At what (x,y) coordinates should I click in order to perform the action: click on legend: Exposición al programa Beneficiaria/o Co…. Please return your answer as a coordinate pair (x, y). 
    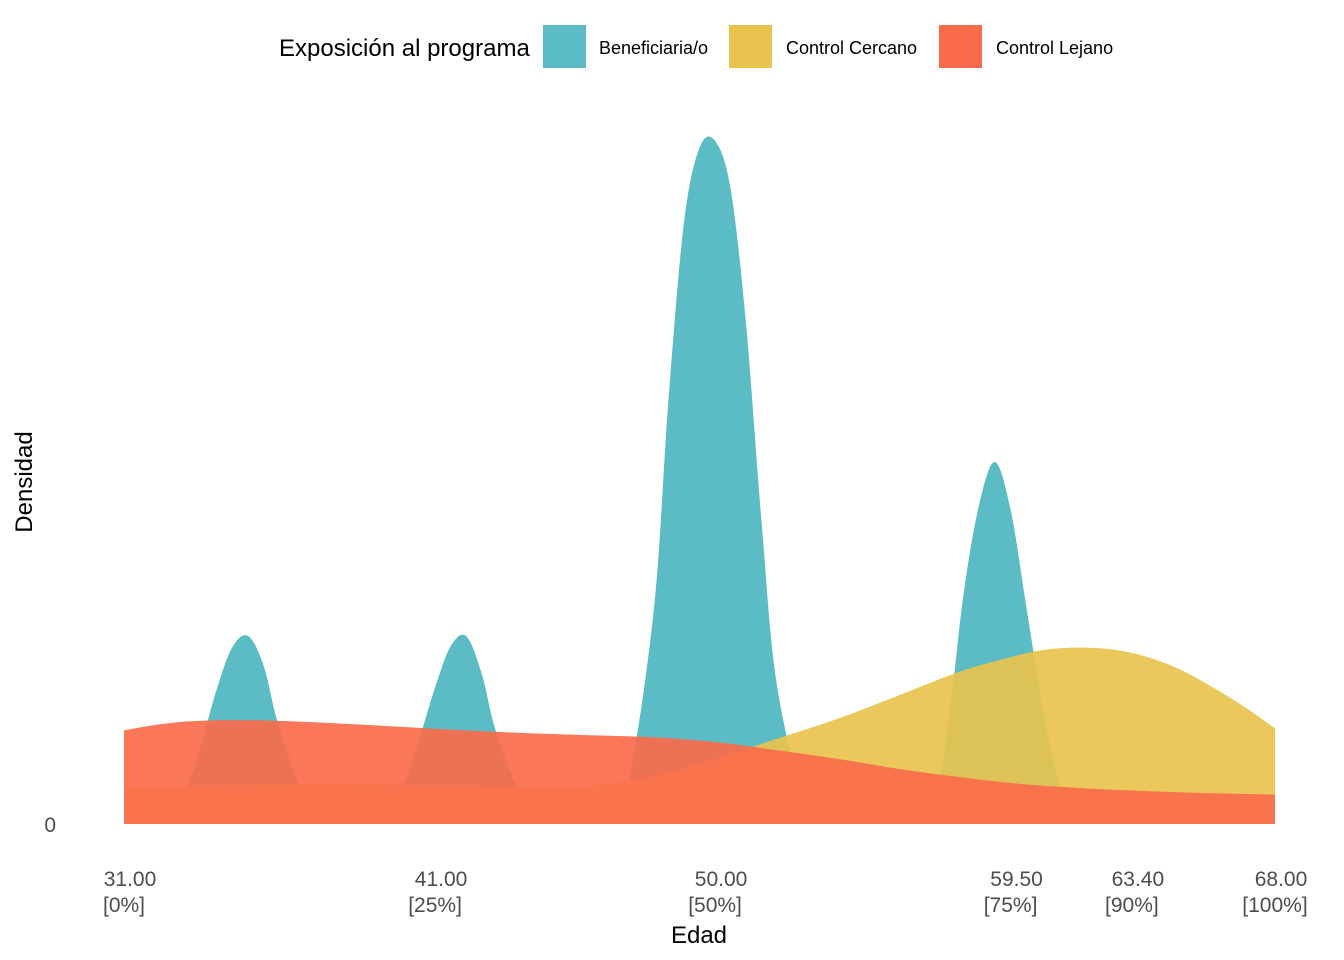
    Looking at the image, I should click on (696, 46).